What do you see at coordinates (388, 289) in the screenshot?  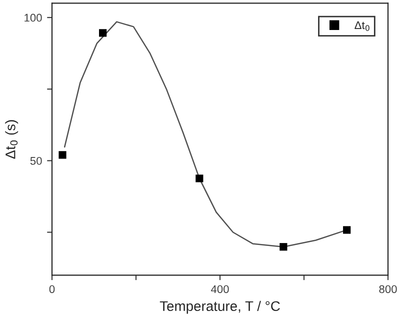 I see `x-tick-label: 800` at bounding box center [388, 289].